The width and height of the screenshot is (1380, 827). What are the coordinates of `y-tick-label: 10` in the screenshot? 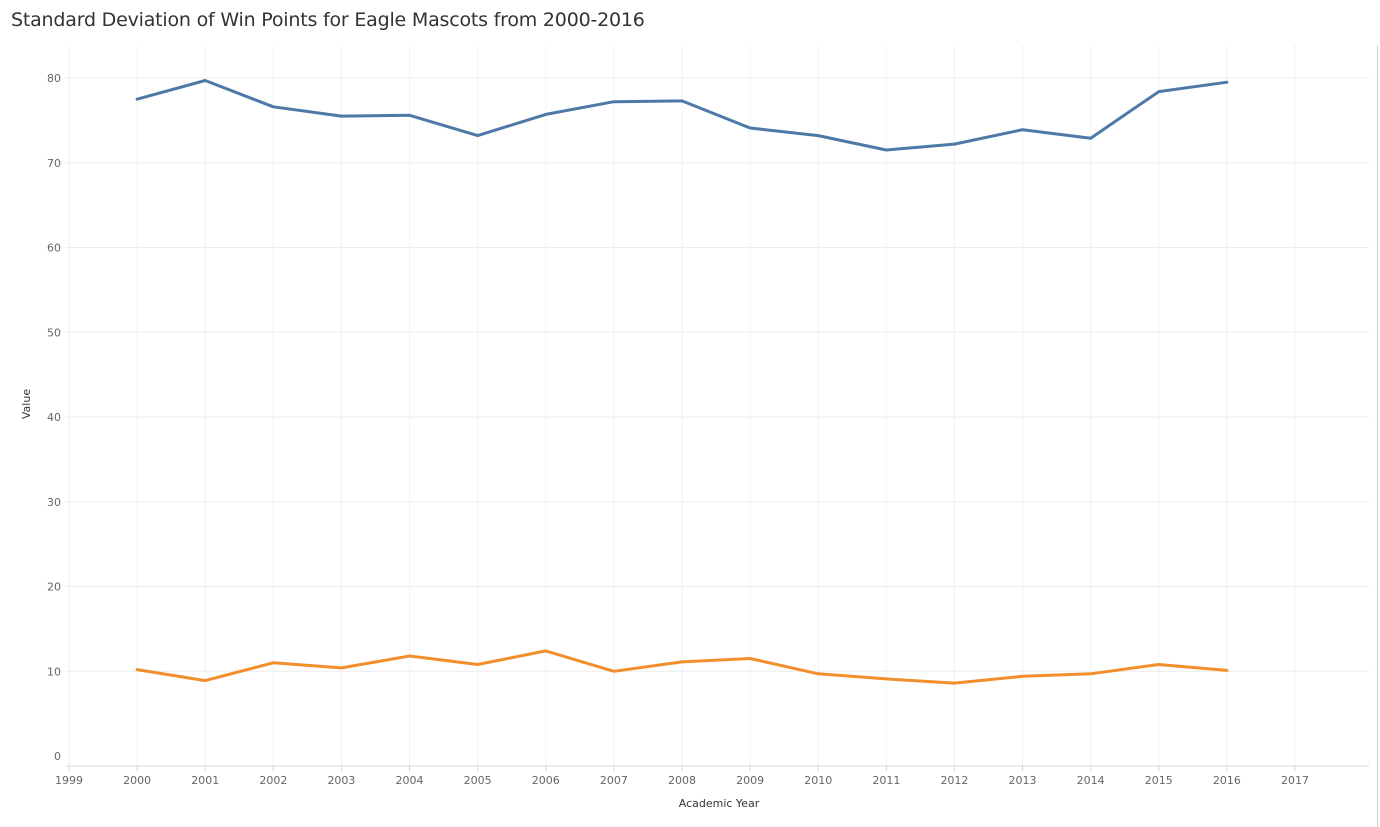 It's located at (54, 671).